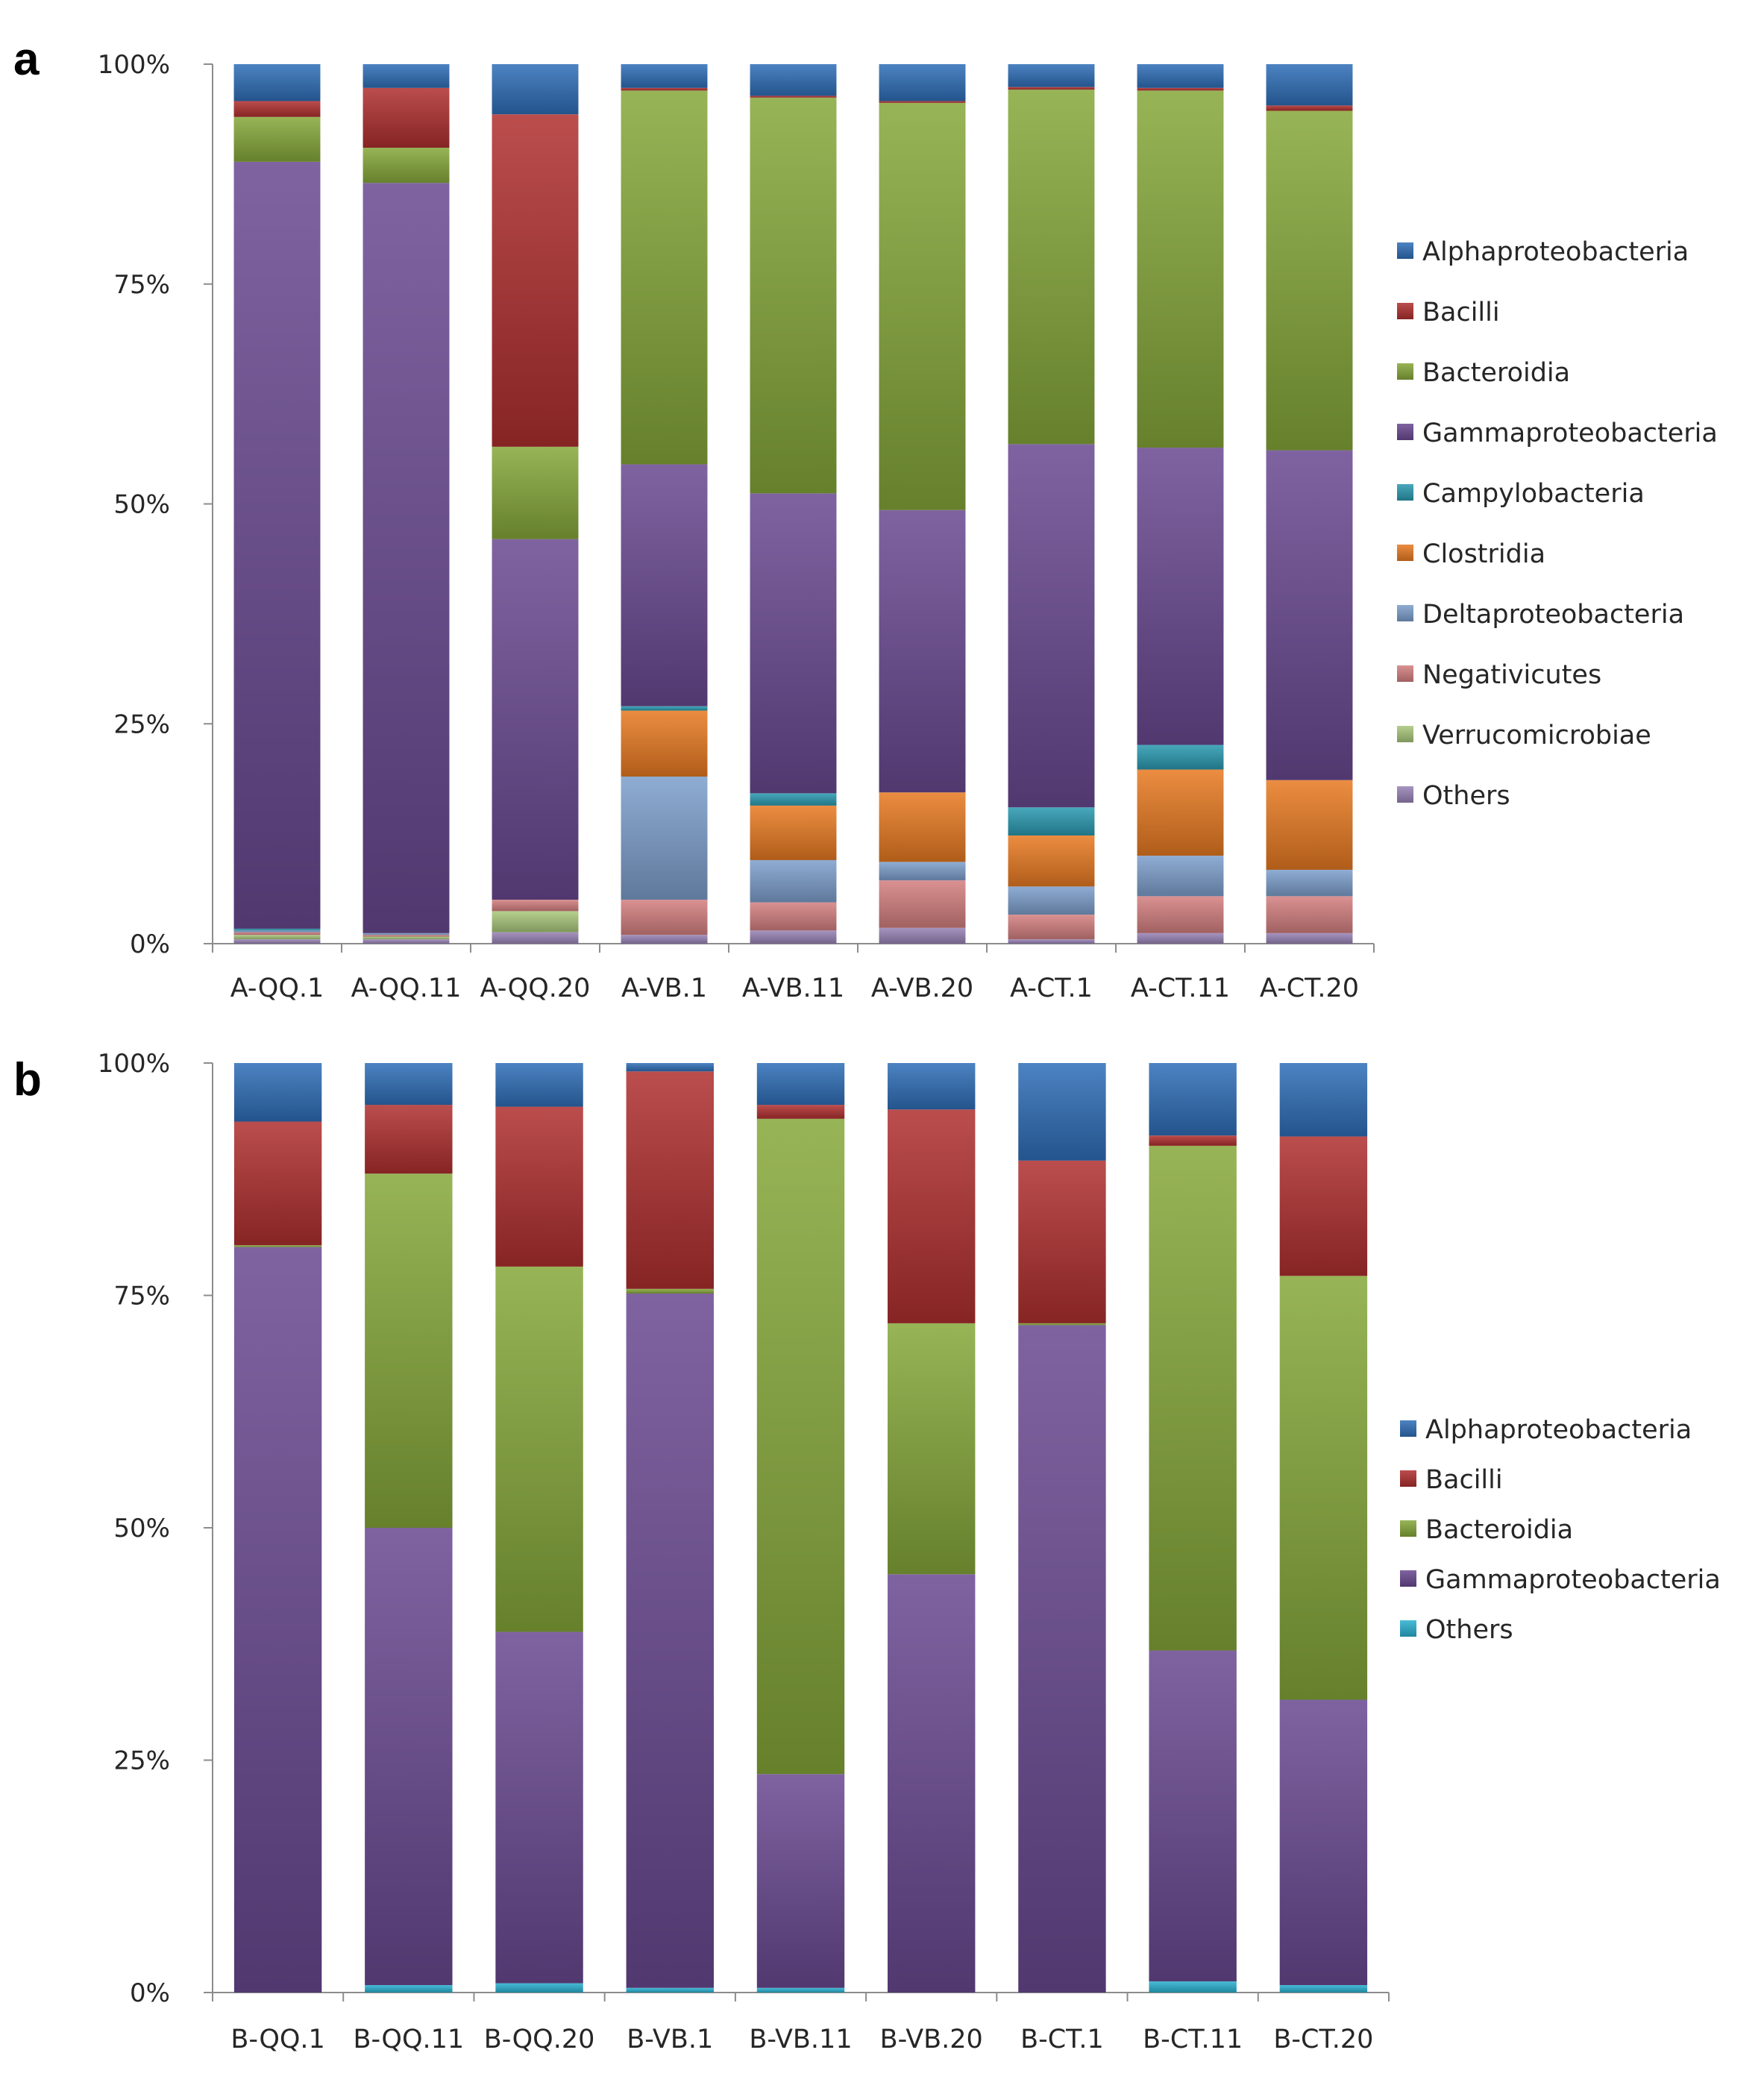  What do you see at coordinates (1560, 1580) in the screenshot?
I see `legend-item-gammaproteobacteria: Gammaproteobacteria` at bounding box center [1560, 1580].